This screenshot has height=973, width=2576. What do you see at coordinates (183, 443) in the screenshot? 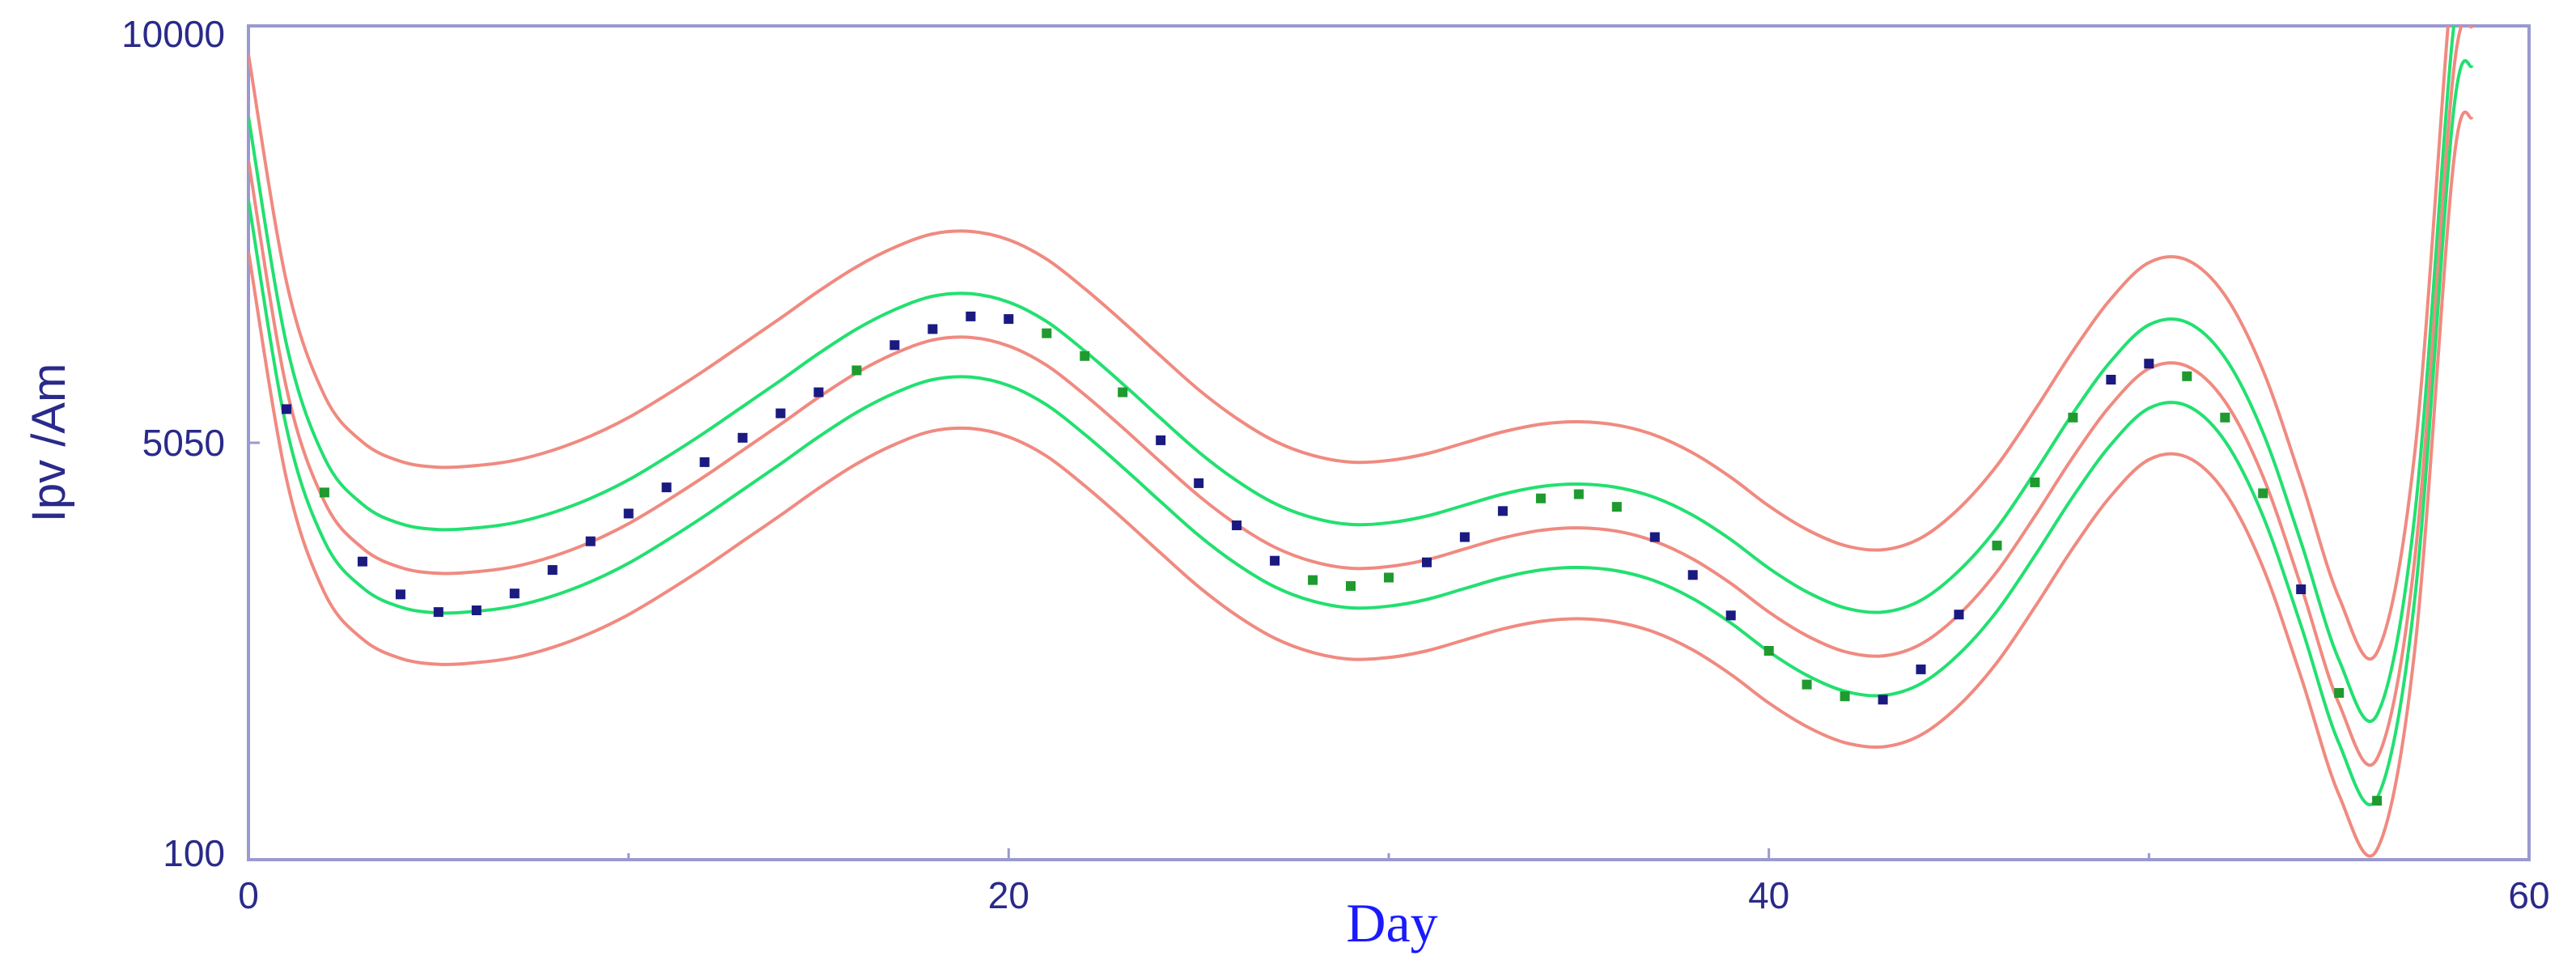
I see `y-tick-label: 5050` at bounding box center [183, 443].